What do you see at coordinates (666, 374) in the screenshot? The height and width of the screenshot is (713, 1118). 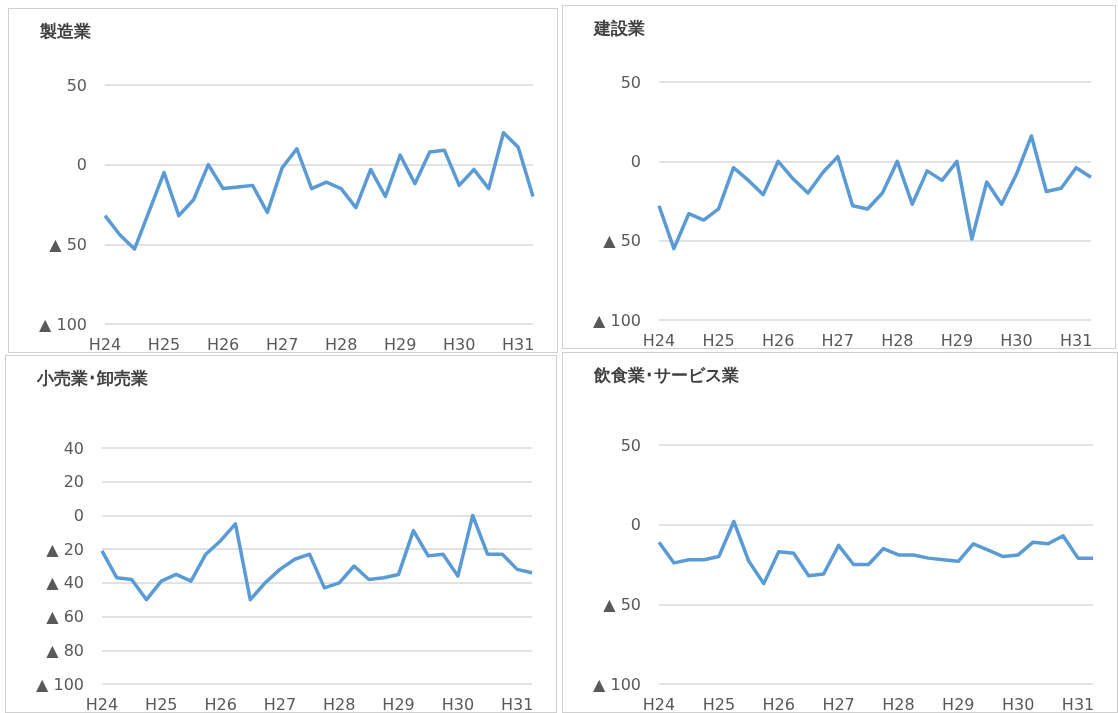 I see `chart-title: 飲食業･サービス業` at bounding box center [666, 374].